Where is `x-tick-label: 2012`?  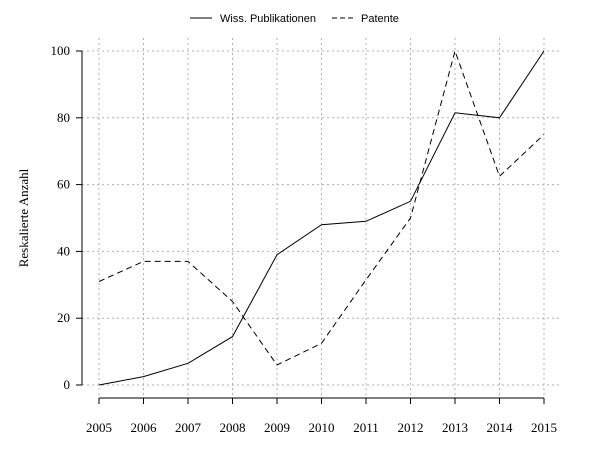 x-tick-label: 2012 is located at coordinates (411, 427).